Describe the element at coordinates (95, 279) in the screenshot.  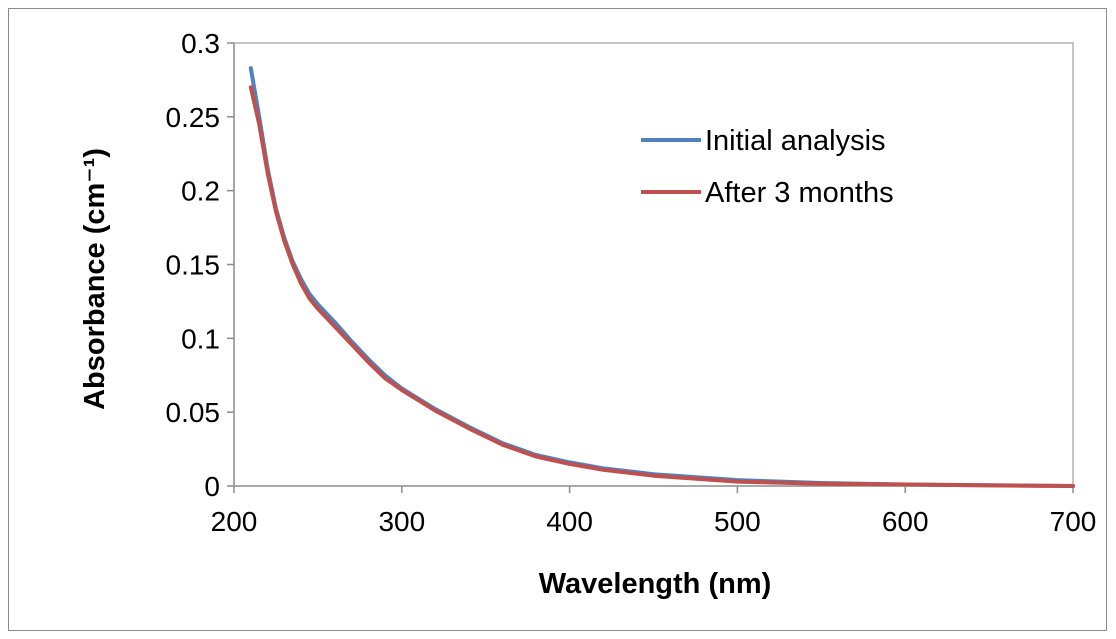
I see `y-axis-title: Absorbance (cm⁻¹)` at that location.